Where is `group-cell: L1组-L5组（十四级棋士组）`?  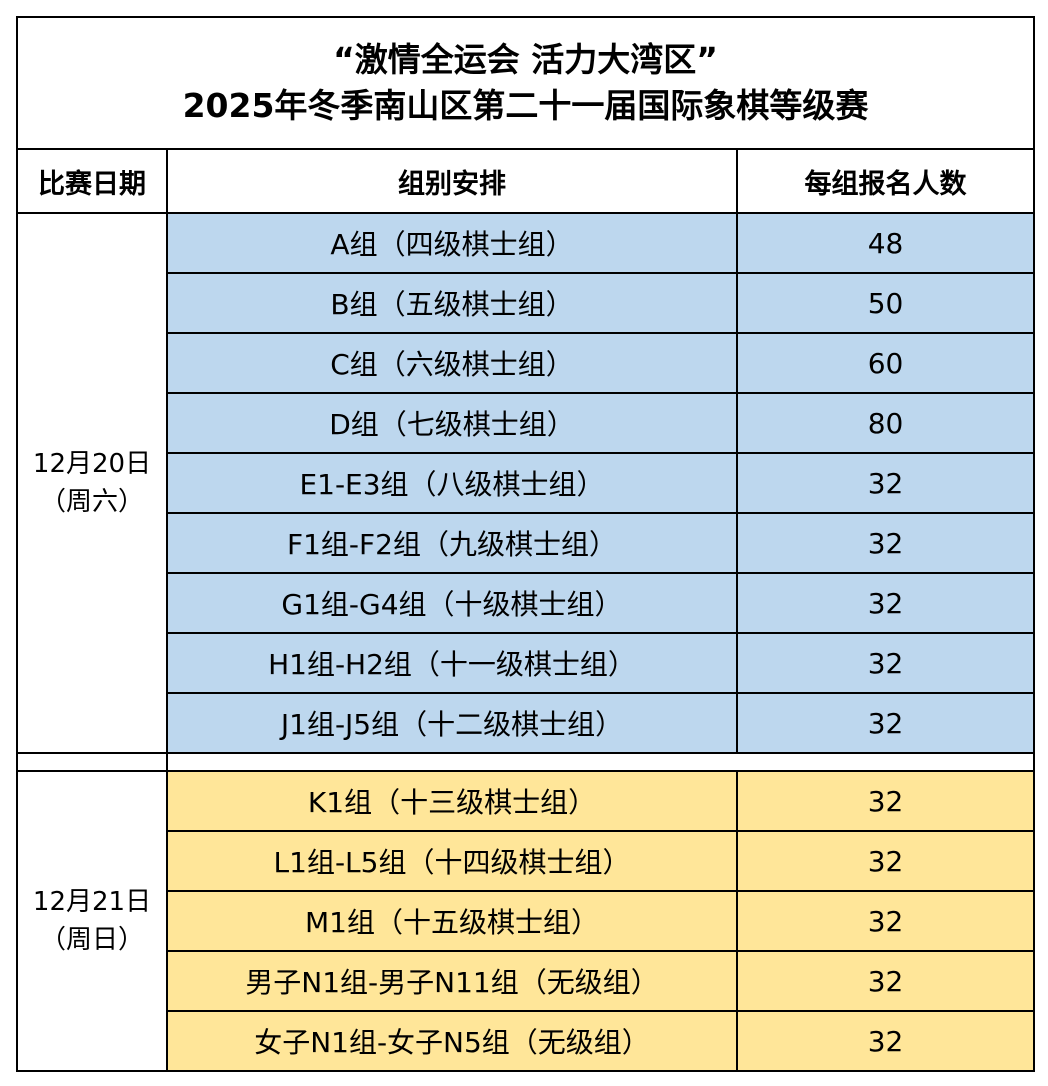
group-cell: L1组-L5组（十四级棋士组） is located at coordinates (452, 861).